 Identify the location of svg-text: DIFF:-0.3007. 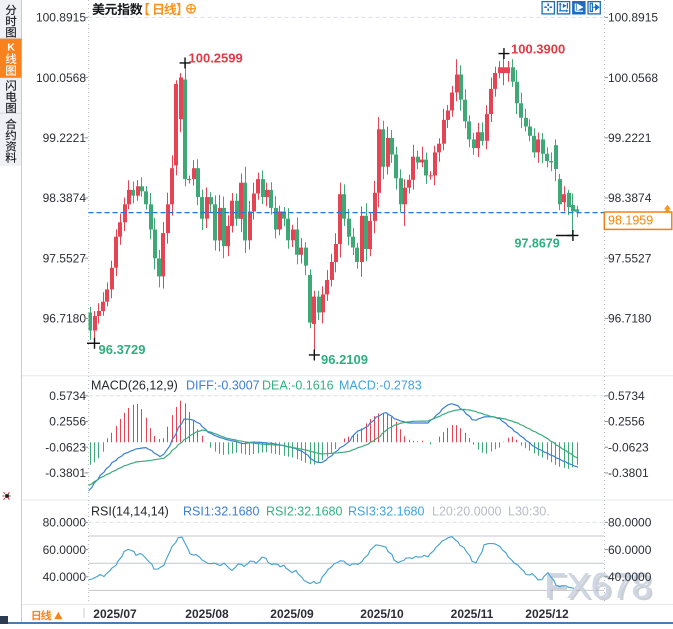
(223, 386).